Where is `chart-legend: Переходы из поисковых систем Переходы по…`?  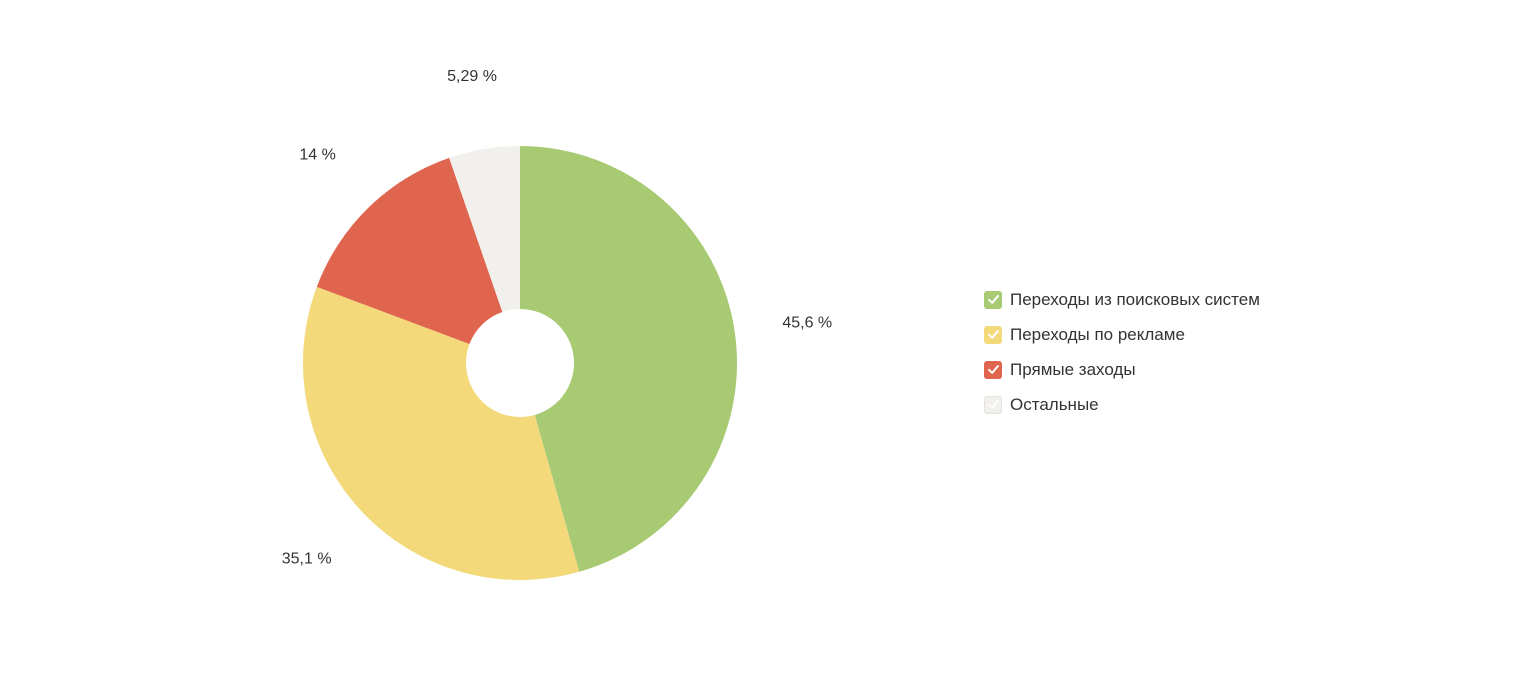
chart-legend: Переходы из поисковых систем Переходы по… is located at coordinates (1122, 352).